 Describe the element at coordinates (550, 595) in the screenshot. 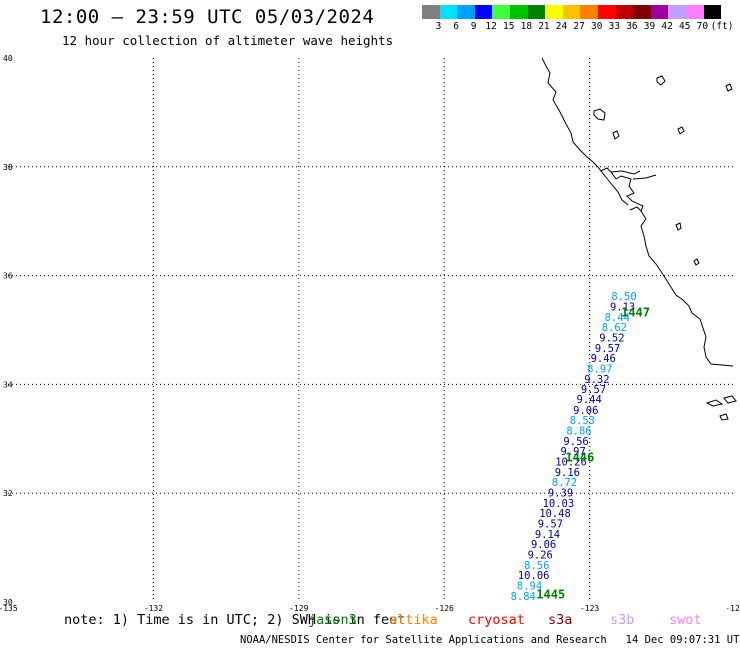

I see `pass-time-label: 1445` at that location.